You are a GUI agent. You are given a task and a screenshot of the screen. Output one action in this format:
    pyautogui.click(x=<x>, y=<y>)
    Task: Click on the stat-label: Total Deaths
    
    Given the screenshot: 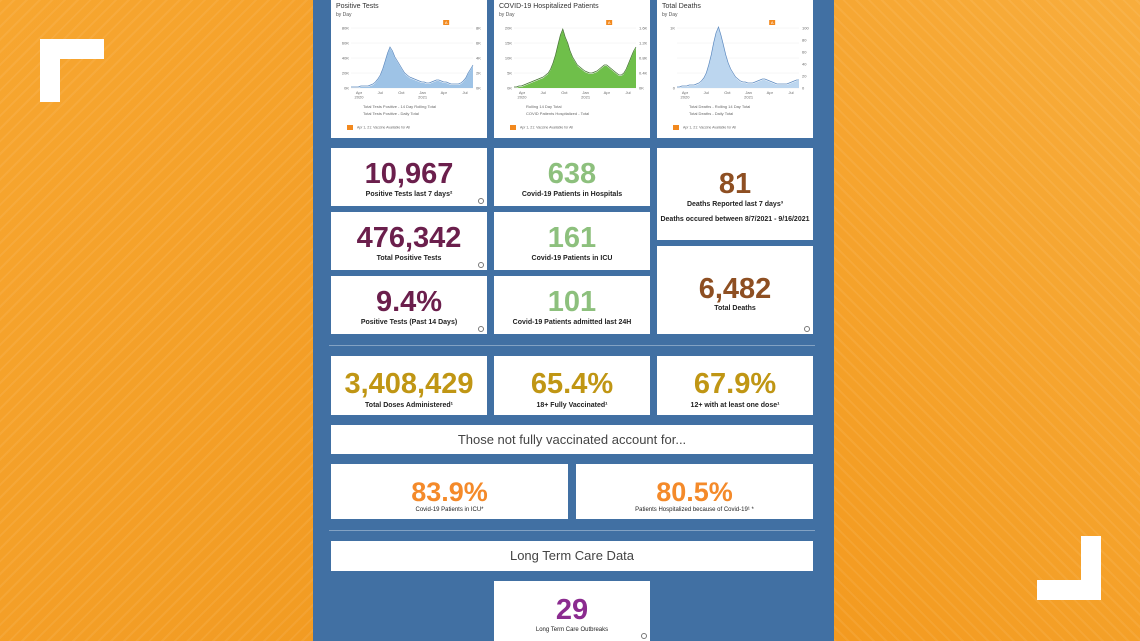 What is the action you would take?
    pyautogui.click(x=735, y=308)
    